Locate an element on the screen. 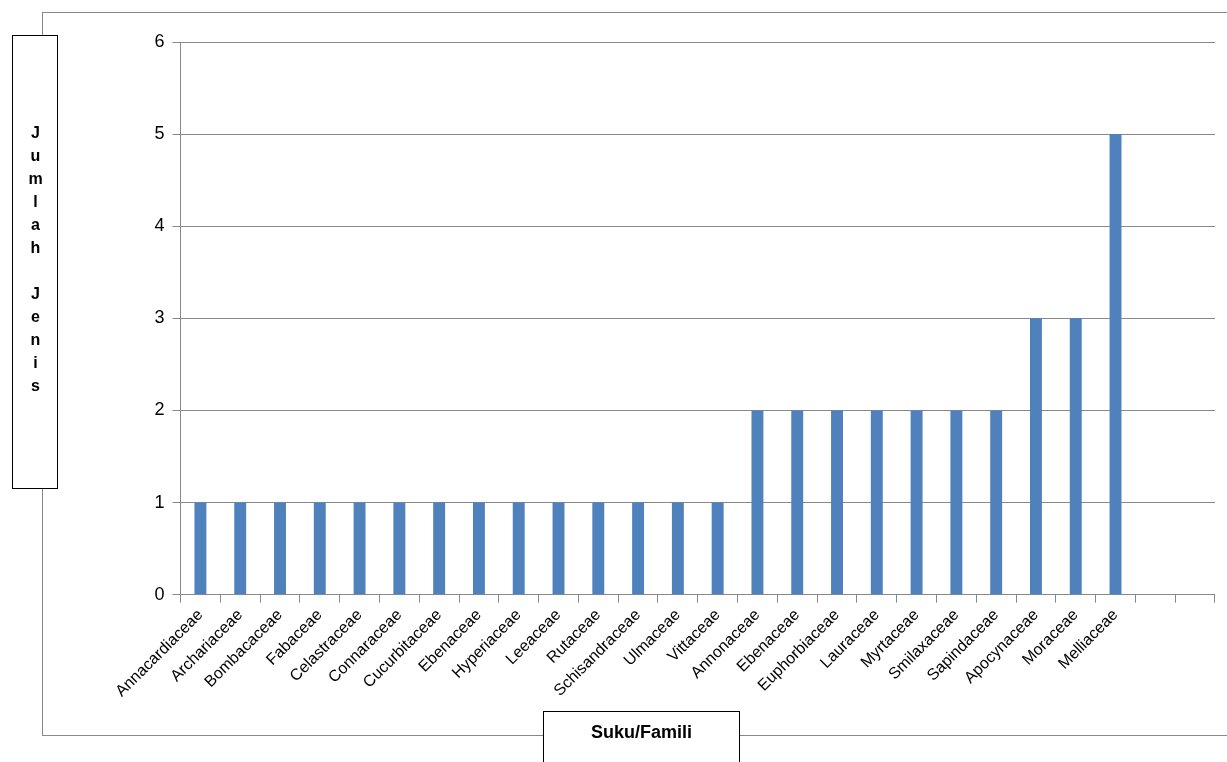  y-tick-label: 4 is located at coordinates (159, 225).